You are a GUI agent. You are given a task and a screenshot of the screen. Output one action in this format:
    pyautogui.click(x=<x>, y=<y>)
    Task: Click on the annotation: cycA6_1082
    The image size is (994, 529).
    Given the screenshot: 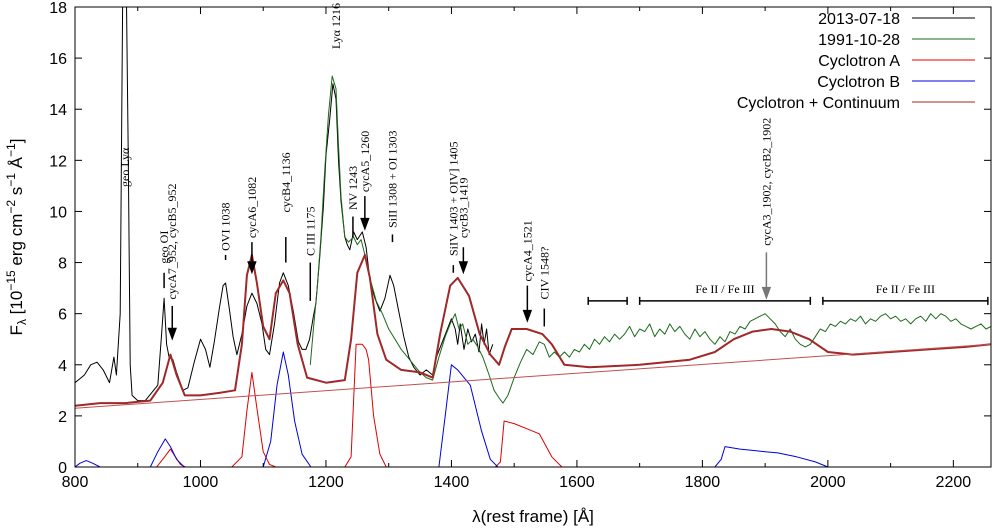 What is the action you would take?
    pyautogui.click(x=252, y=221)
    